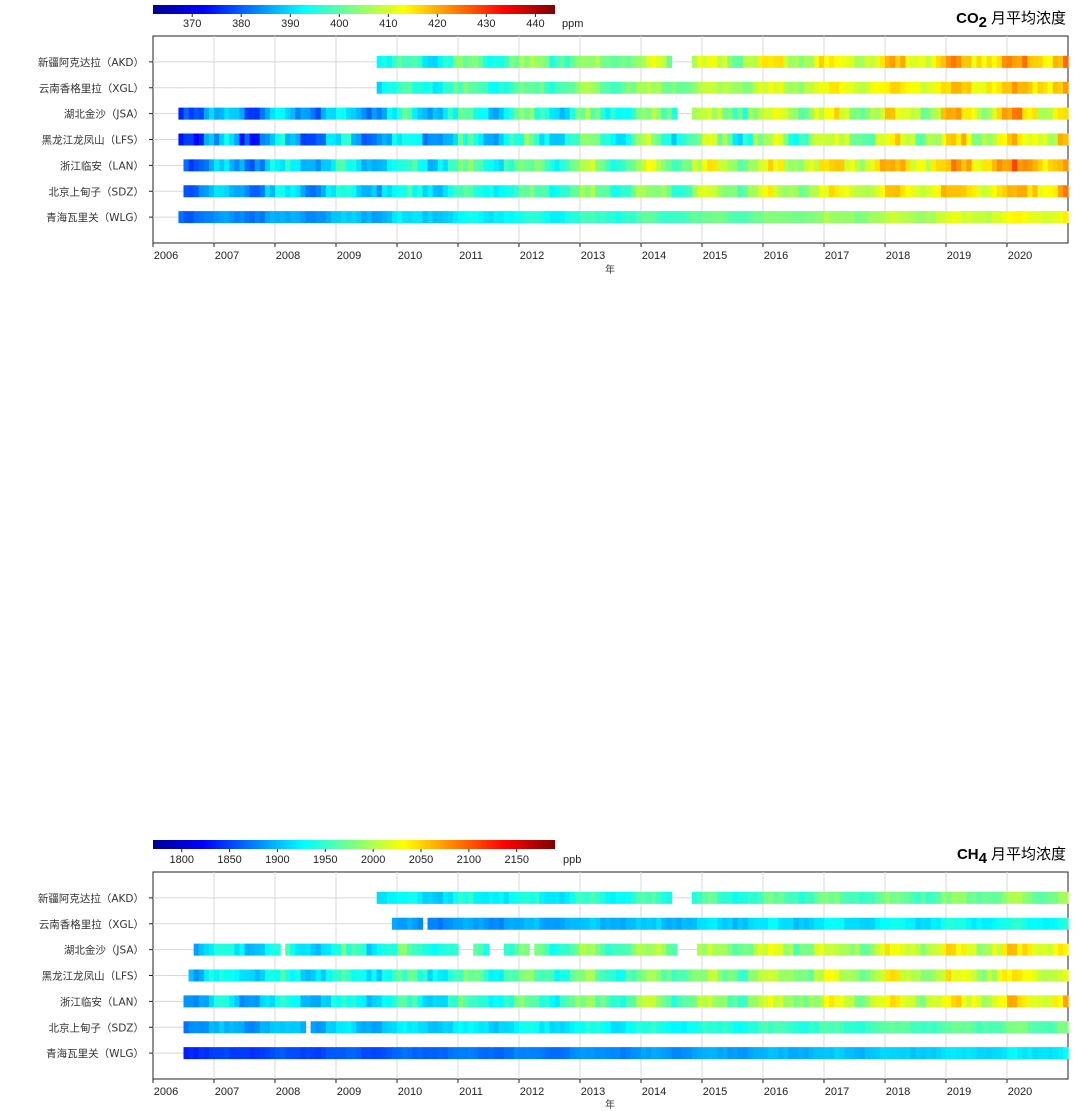 The image size is (1090, 1111). I want to click on colorbar-tick-label: 390, so click(290, 24).